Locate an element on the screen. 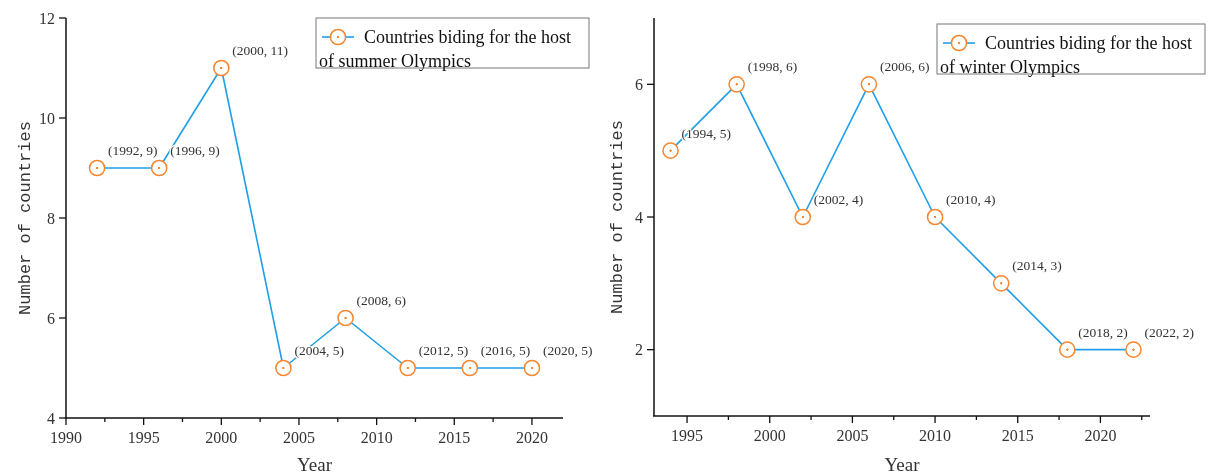  legend-label: Countries biding for the host of summer Olympics is located at coordinates (445, 49).